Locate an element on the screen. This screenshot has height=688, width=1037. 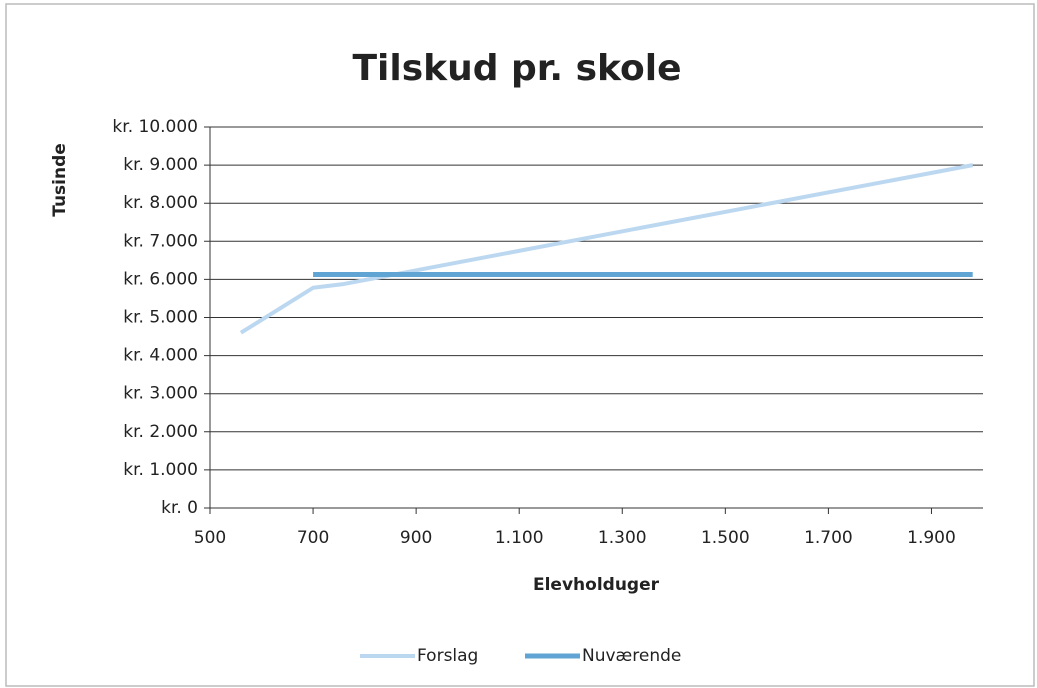
x-tick-label: 500 is located at coordinates (210, 538).